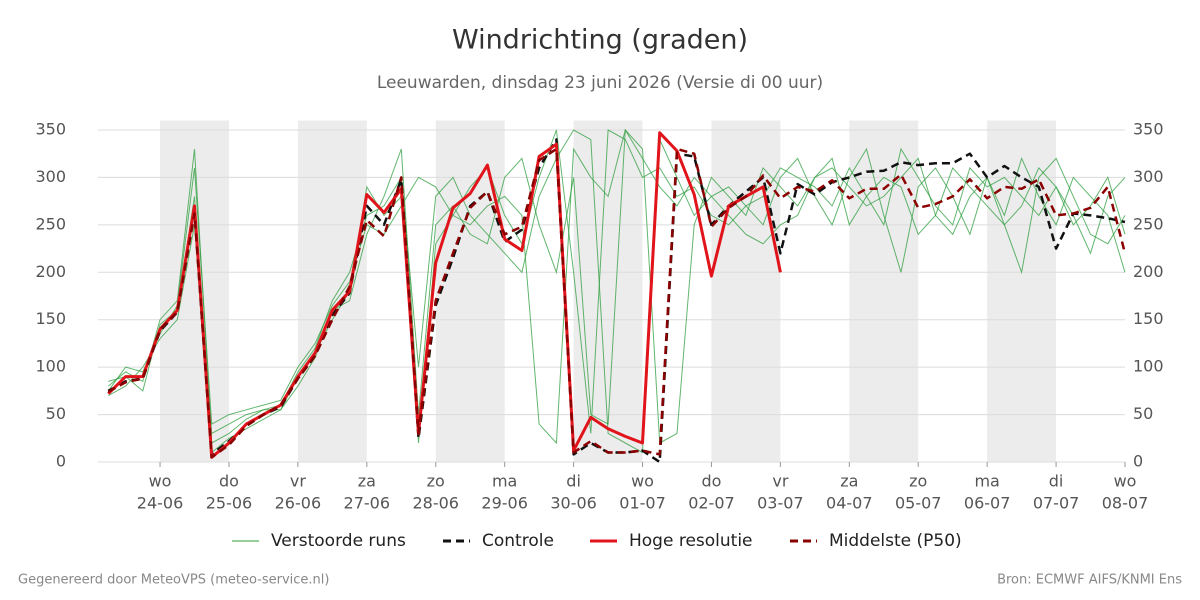  Describe the element at coordinates (50, 128) in the screenshot. I see `y-tick-label: 350` at that location.